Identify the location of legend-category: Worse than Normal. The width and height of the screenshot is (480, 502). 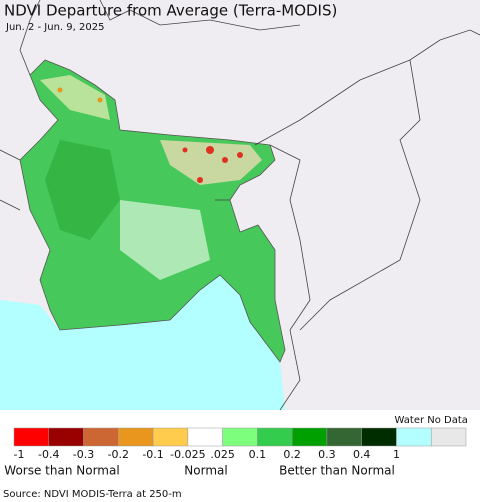
(61, 471).